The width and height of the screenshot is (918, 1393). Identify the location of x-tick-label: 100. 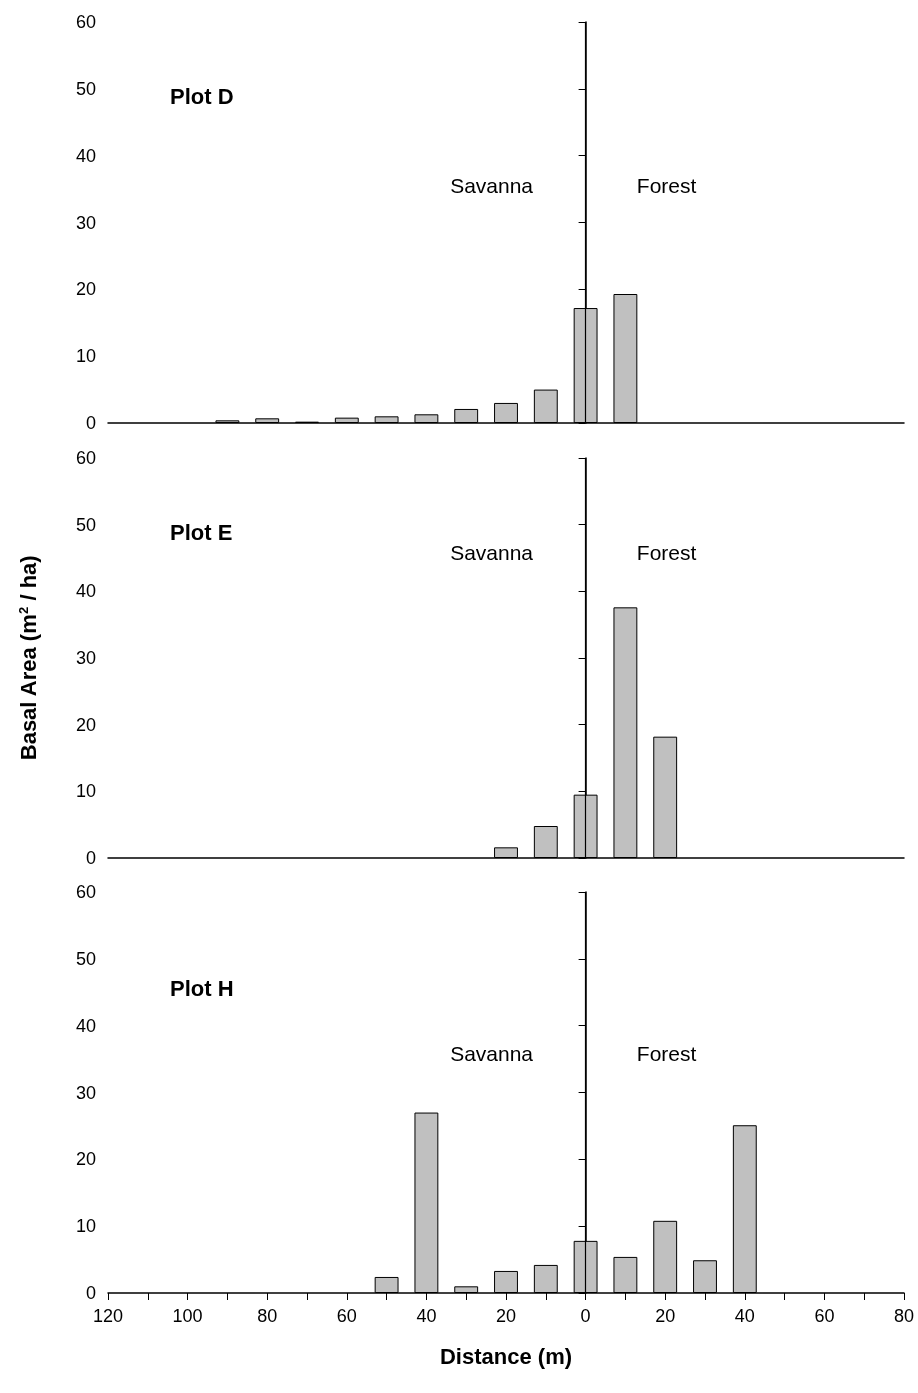
(187, 1316).